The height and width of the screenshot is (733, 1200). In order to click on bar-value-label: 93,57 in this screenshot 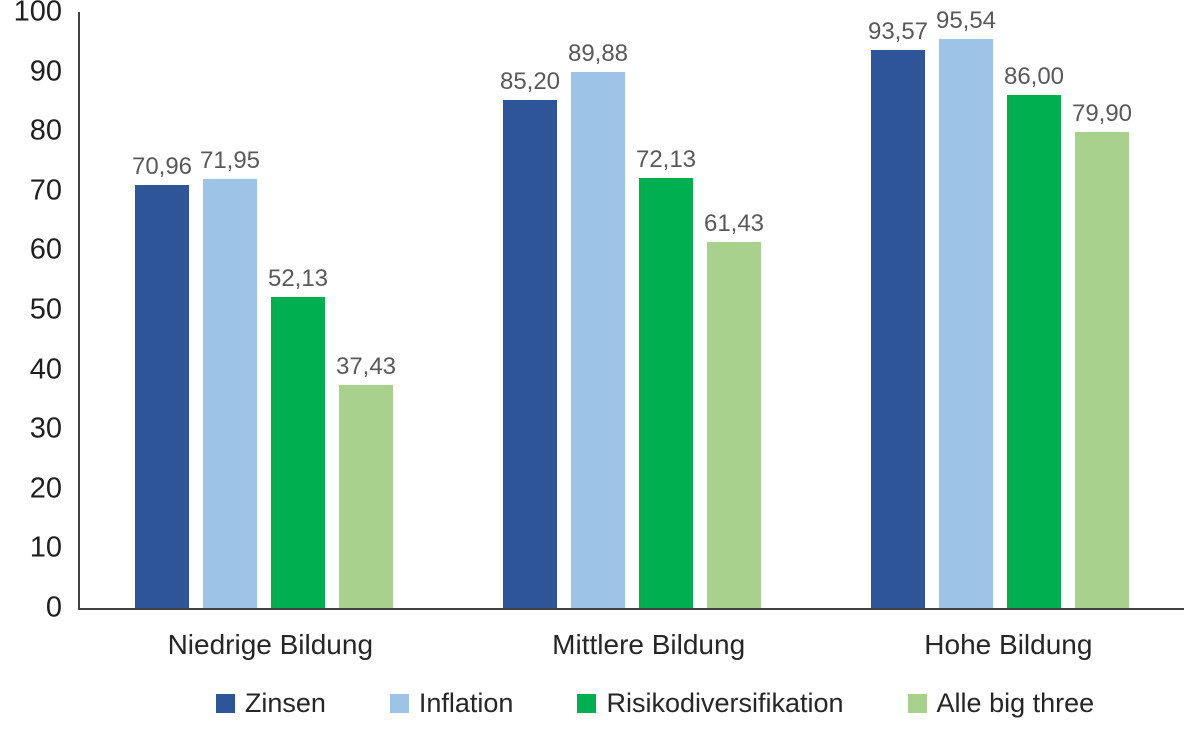, I will do `click(898, 32)`.